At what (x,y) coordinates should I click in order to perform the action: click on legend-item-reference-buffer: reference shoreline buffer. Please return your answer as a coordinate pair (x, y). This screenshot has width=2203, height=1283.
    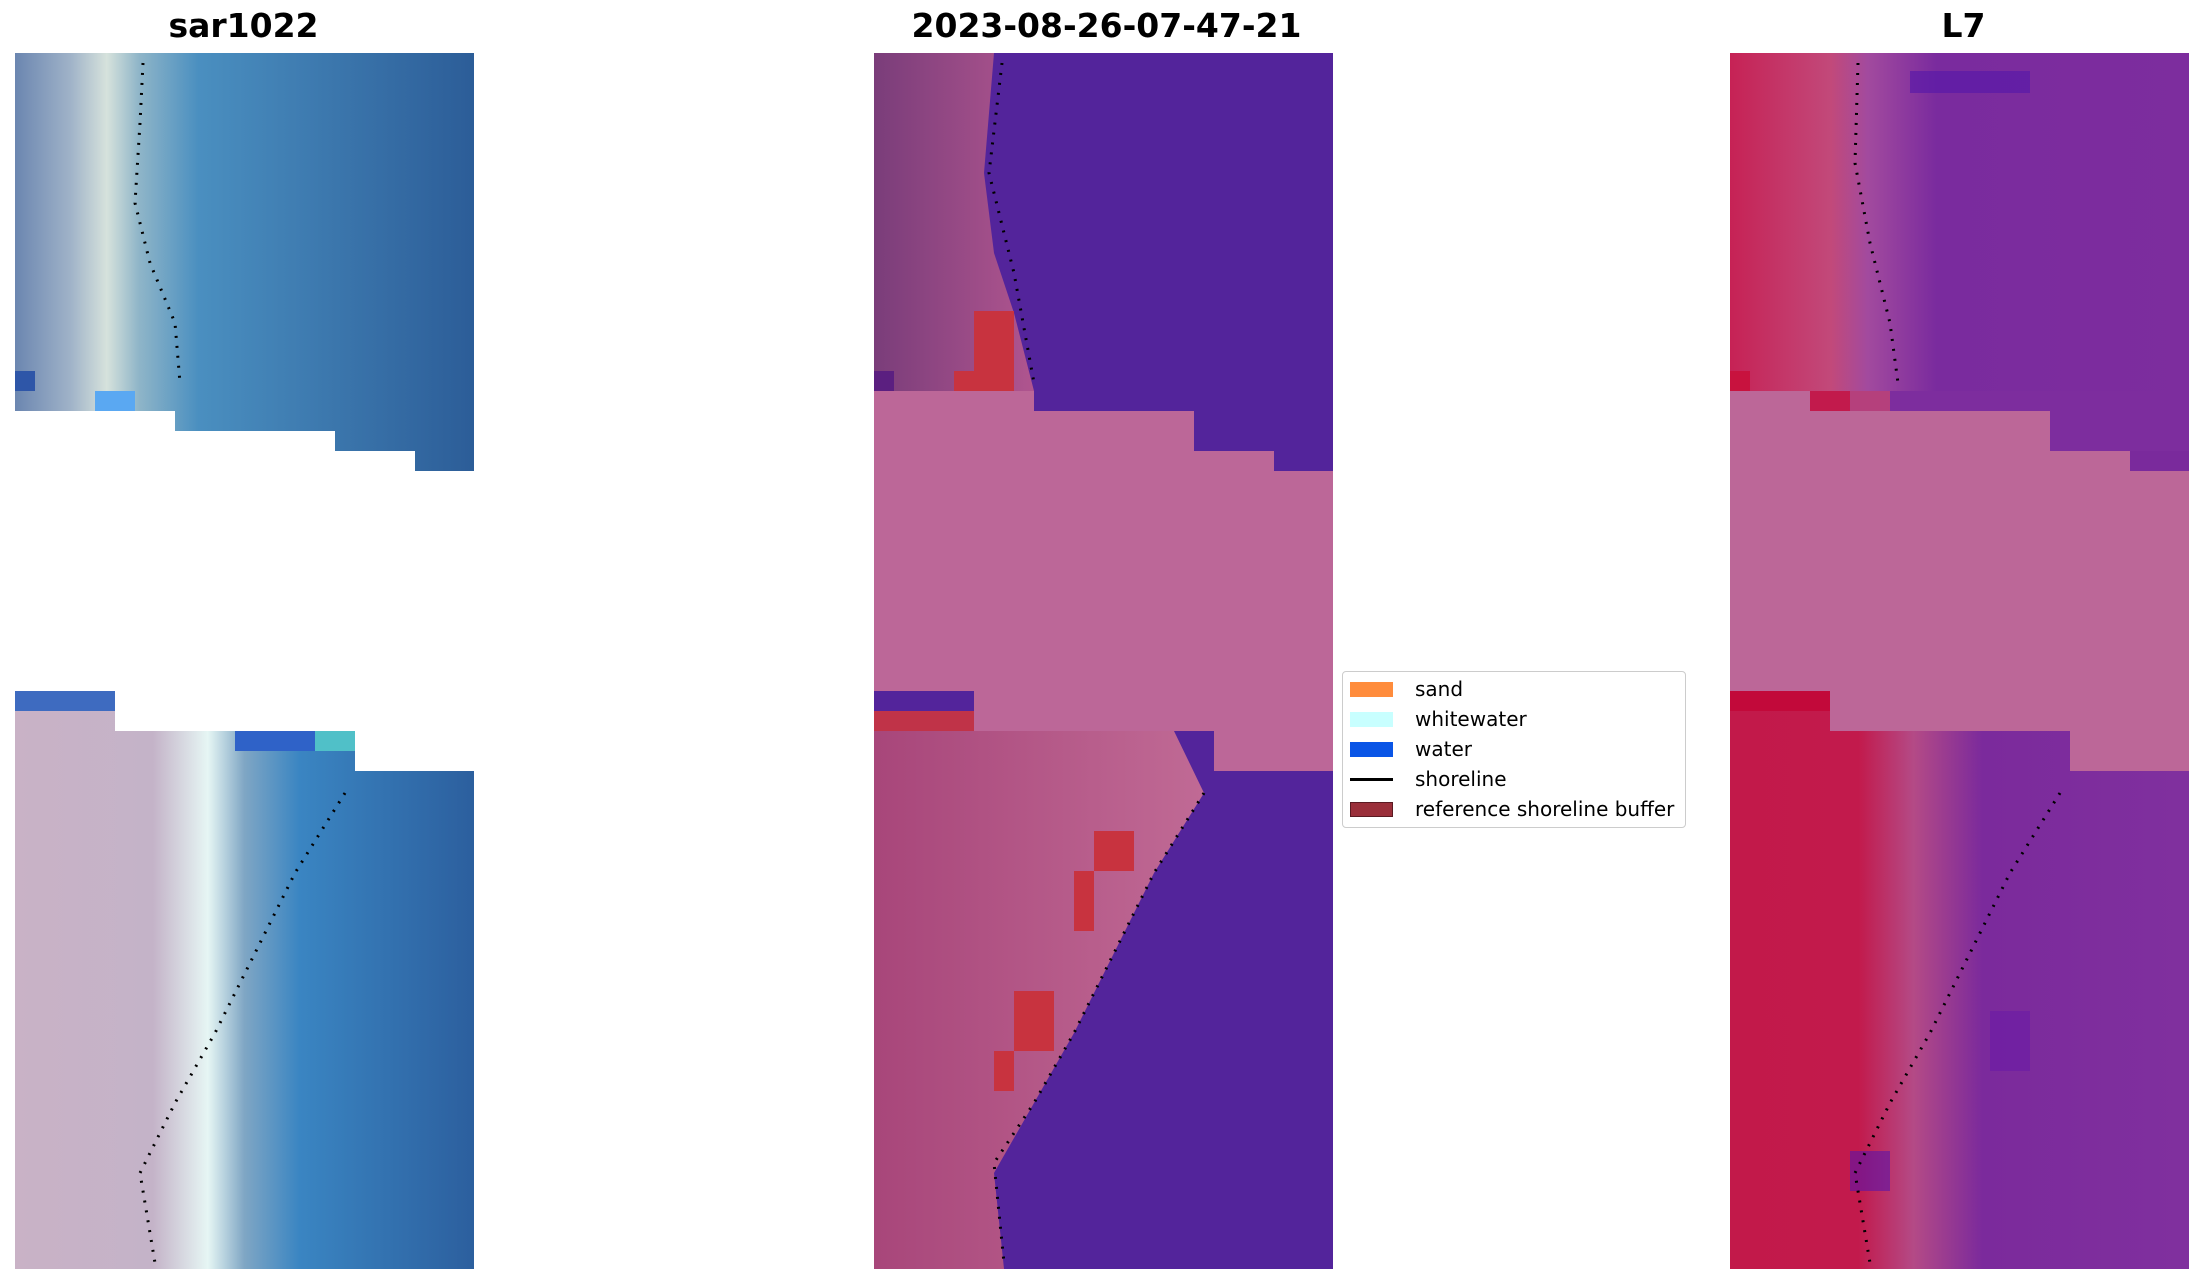
    Looking at the image, I should click on (1512, 809).